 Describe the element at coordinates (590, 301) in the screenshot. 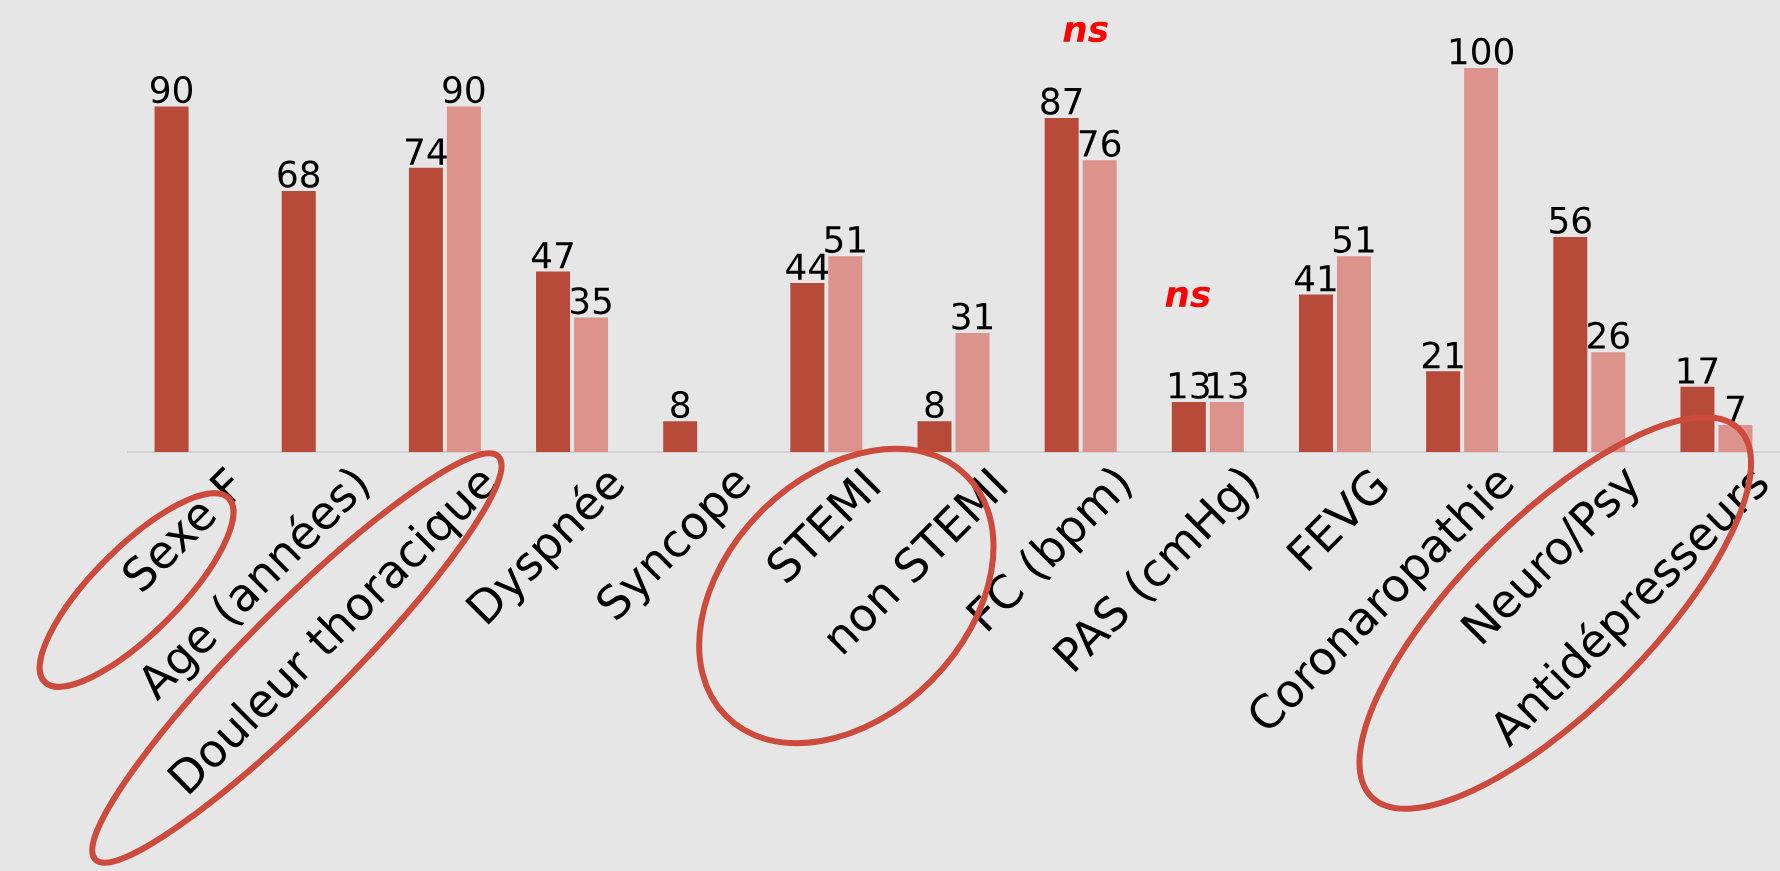

I see `data-label: 35` at that location.